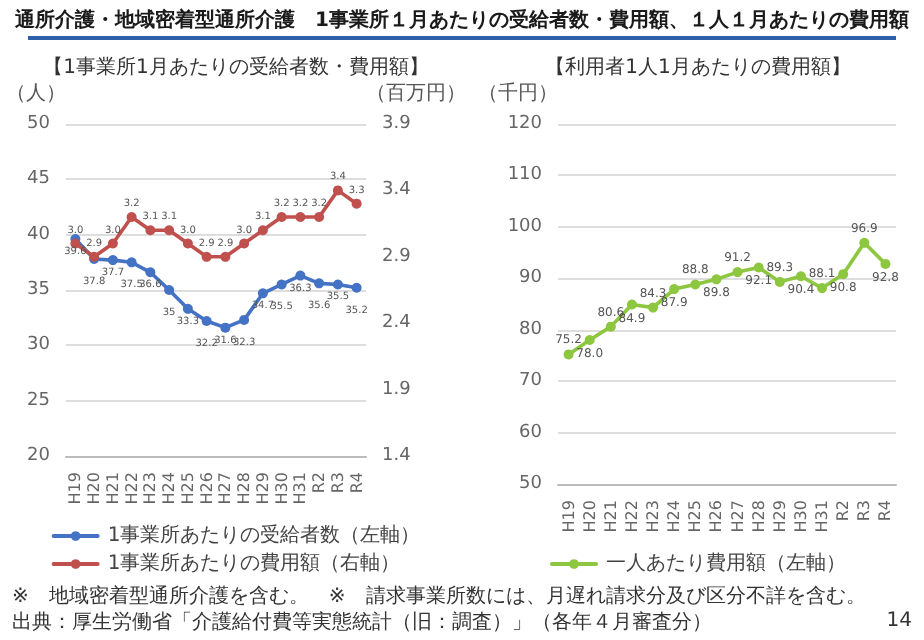  I want to click on legend-label: 1事業所あたりの費用額（右軸）, so click(254, 563).